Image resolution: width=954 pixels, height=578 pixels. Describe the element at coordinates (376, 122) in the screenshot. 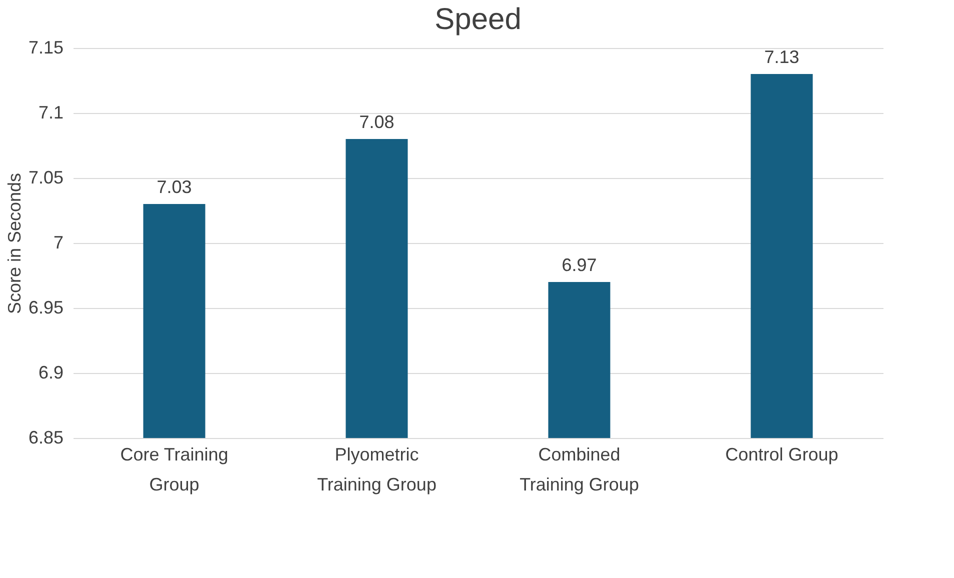

I see `data-label: 7.08` at that location.